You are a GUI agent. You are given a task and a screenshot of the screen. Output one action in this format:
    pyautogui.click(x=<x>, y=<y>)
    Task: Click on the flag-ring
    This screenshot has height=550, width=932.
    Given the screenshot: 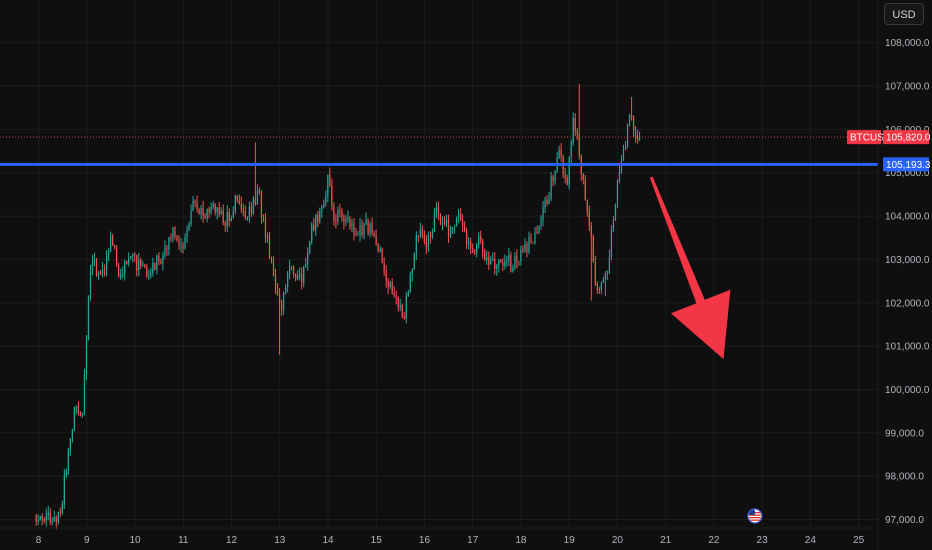 What is the action you would take?
    pyautogui.click(x=755, y=516)
    